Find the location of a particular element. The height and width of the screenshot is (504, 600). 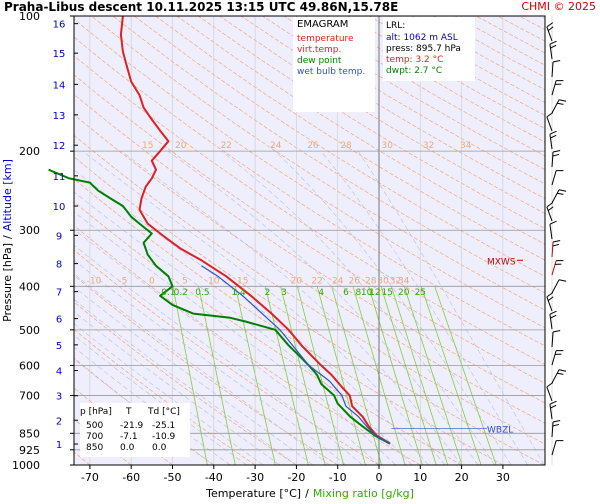

altitude-tick-label: 1 is located at coordinates (59, 445).